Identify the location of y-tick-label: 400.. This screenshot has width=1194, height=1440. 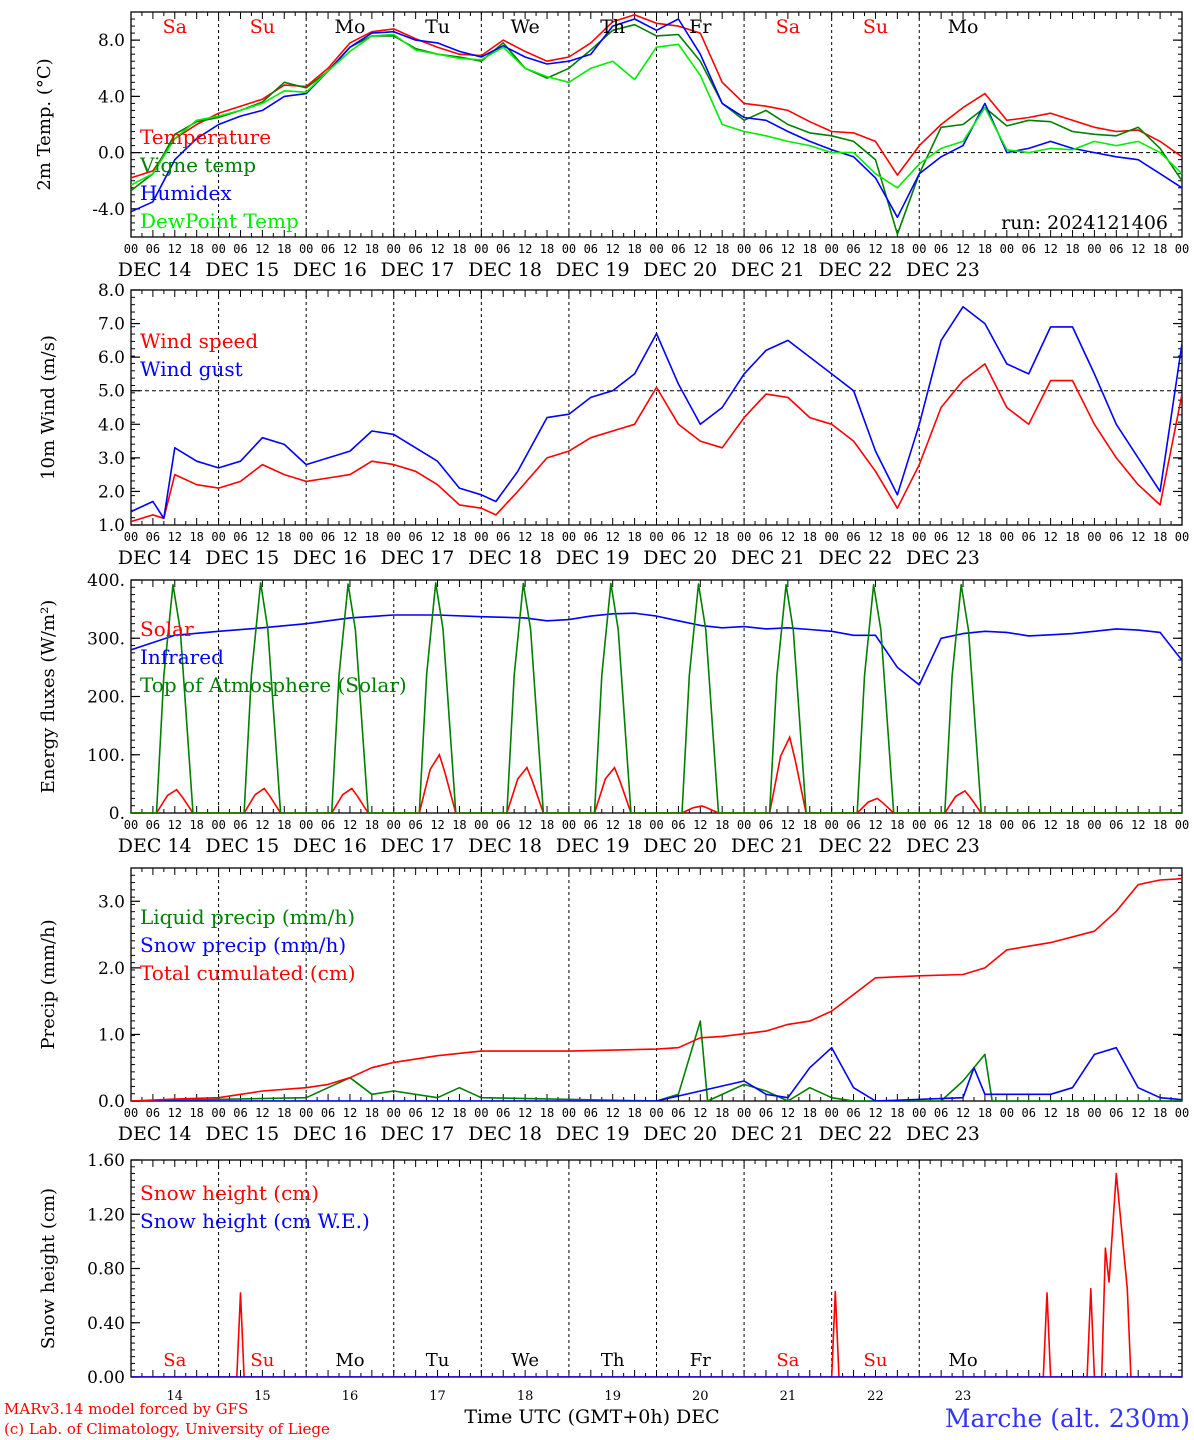
(106, 581).